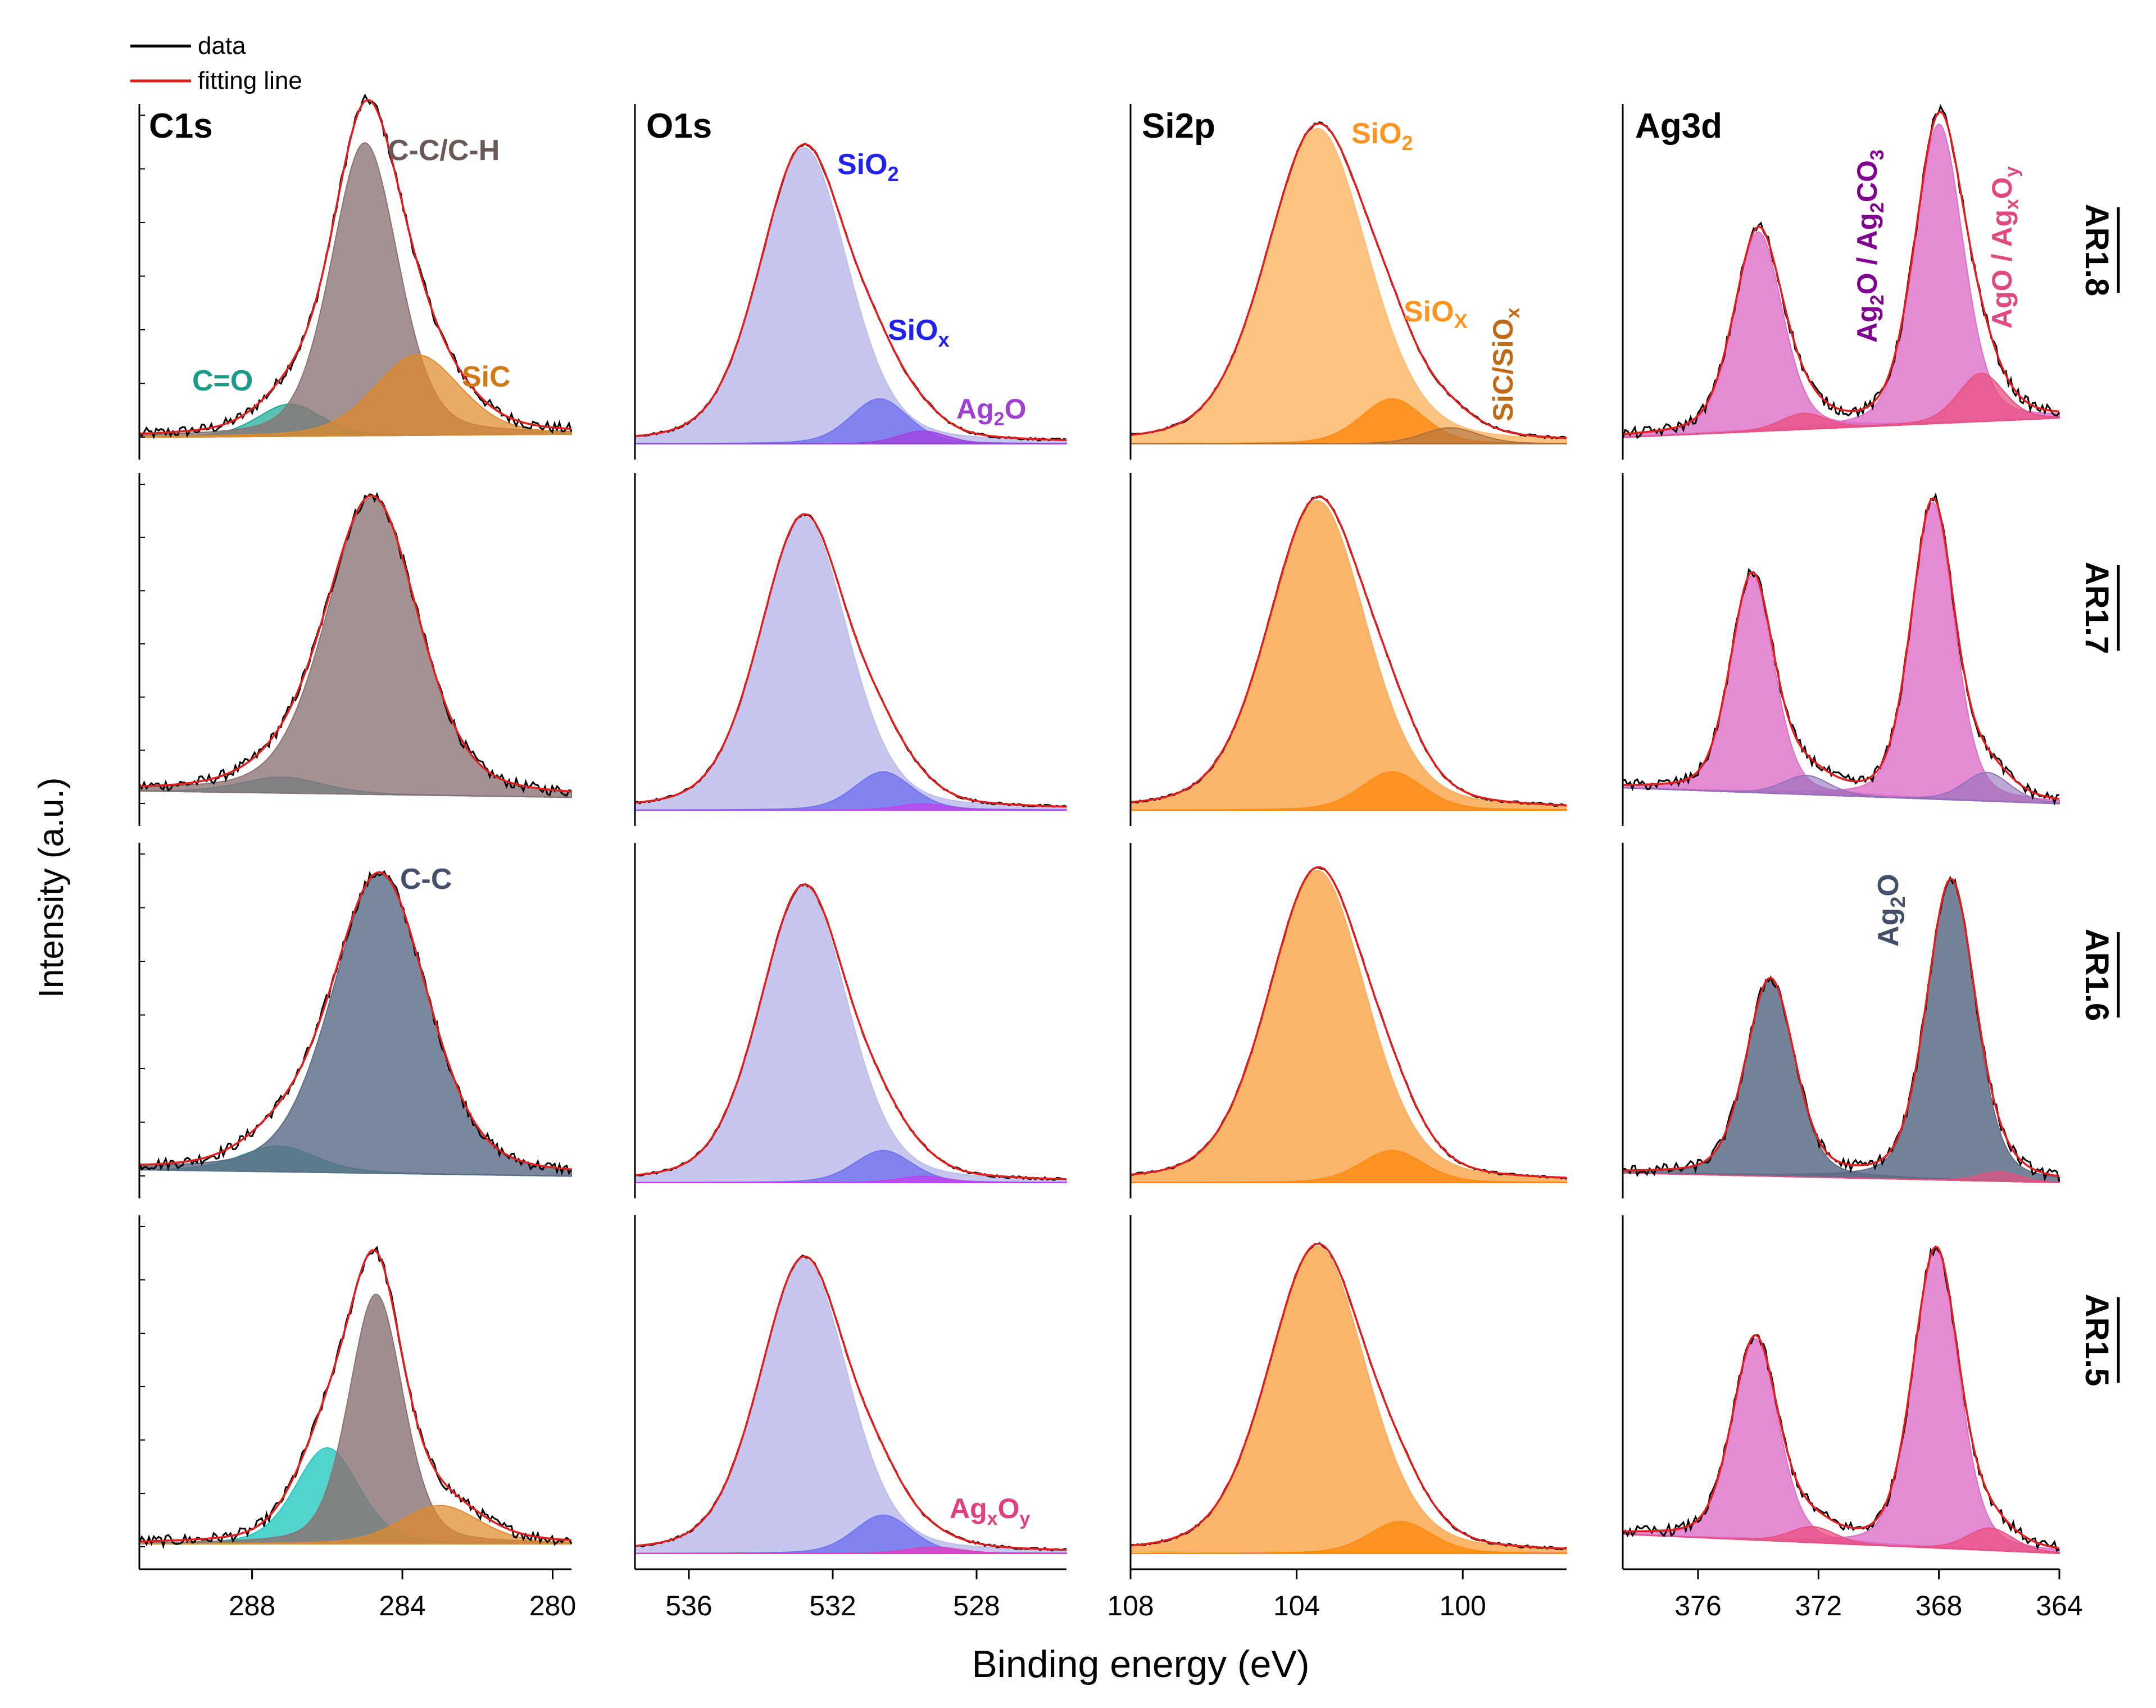 The height and width of the screenshot is (1708, 2156). What do you see at coordinates (1178, 127) in the screenshot?
I see `panel-title-si2p: Si2p` at bounding box center [1178, 127].